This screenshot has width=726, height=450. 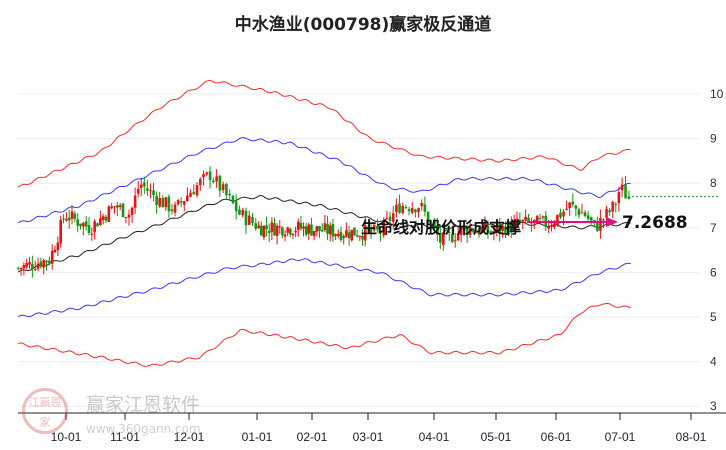 What do you see at coordinates (324, 288) in the screenshot?
I see `series-lower-blue` at bounding box center [324, 288].